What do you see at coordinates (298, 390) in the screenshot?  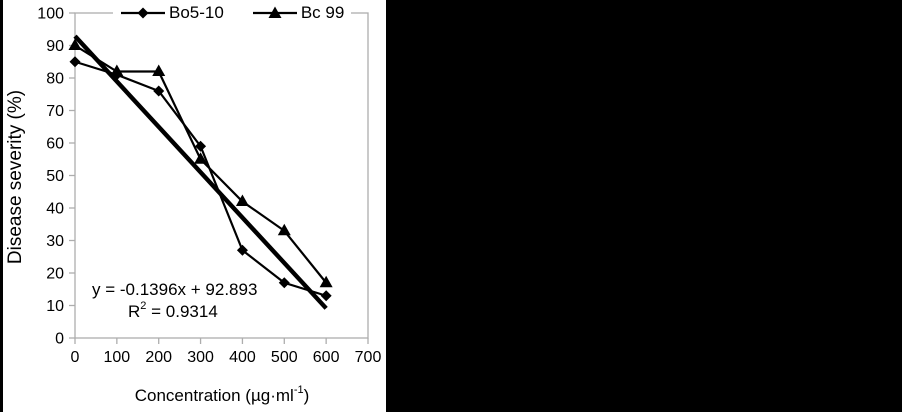 I see `x-axis-title-superscript: -1` at bounding box center [298, 390].